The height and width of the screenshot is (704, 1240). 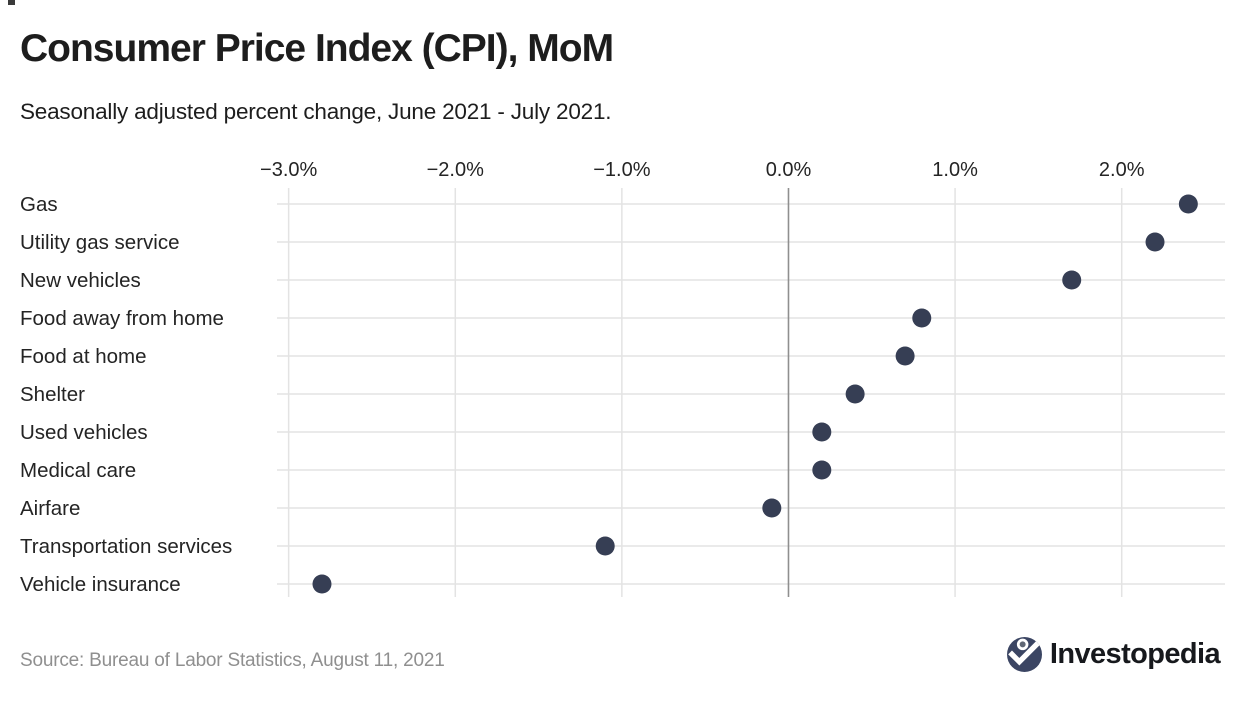 What do you see at coordinates (83, 356) in the screenshot?
I see `category-label: Food at home` at bounding box center [83, 356].